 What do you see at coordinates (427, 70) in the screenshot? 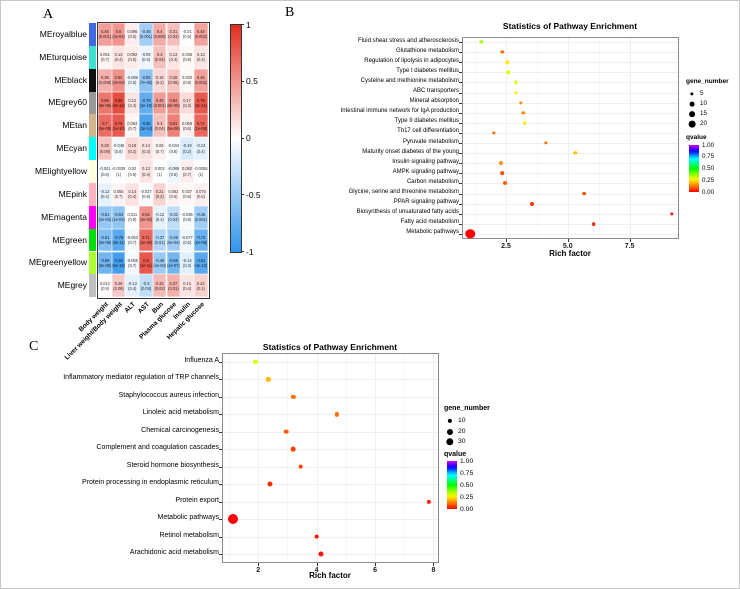
I see `category-label: Type I diabetes mellitus` at bounding box center [427, 70].